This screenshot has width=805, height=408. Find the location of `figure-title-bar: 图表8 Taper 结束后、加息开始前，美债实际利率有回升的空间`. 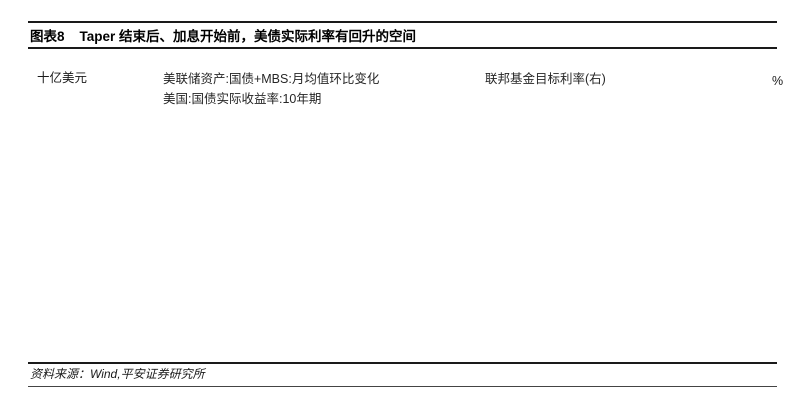

figure-title-bar: 图表8 Taper 结束后、加息开始前，美债实际利率有回升的空间 is located at coordinates (223, 35).